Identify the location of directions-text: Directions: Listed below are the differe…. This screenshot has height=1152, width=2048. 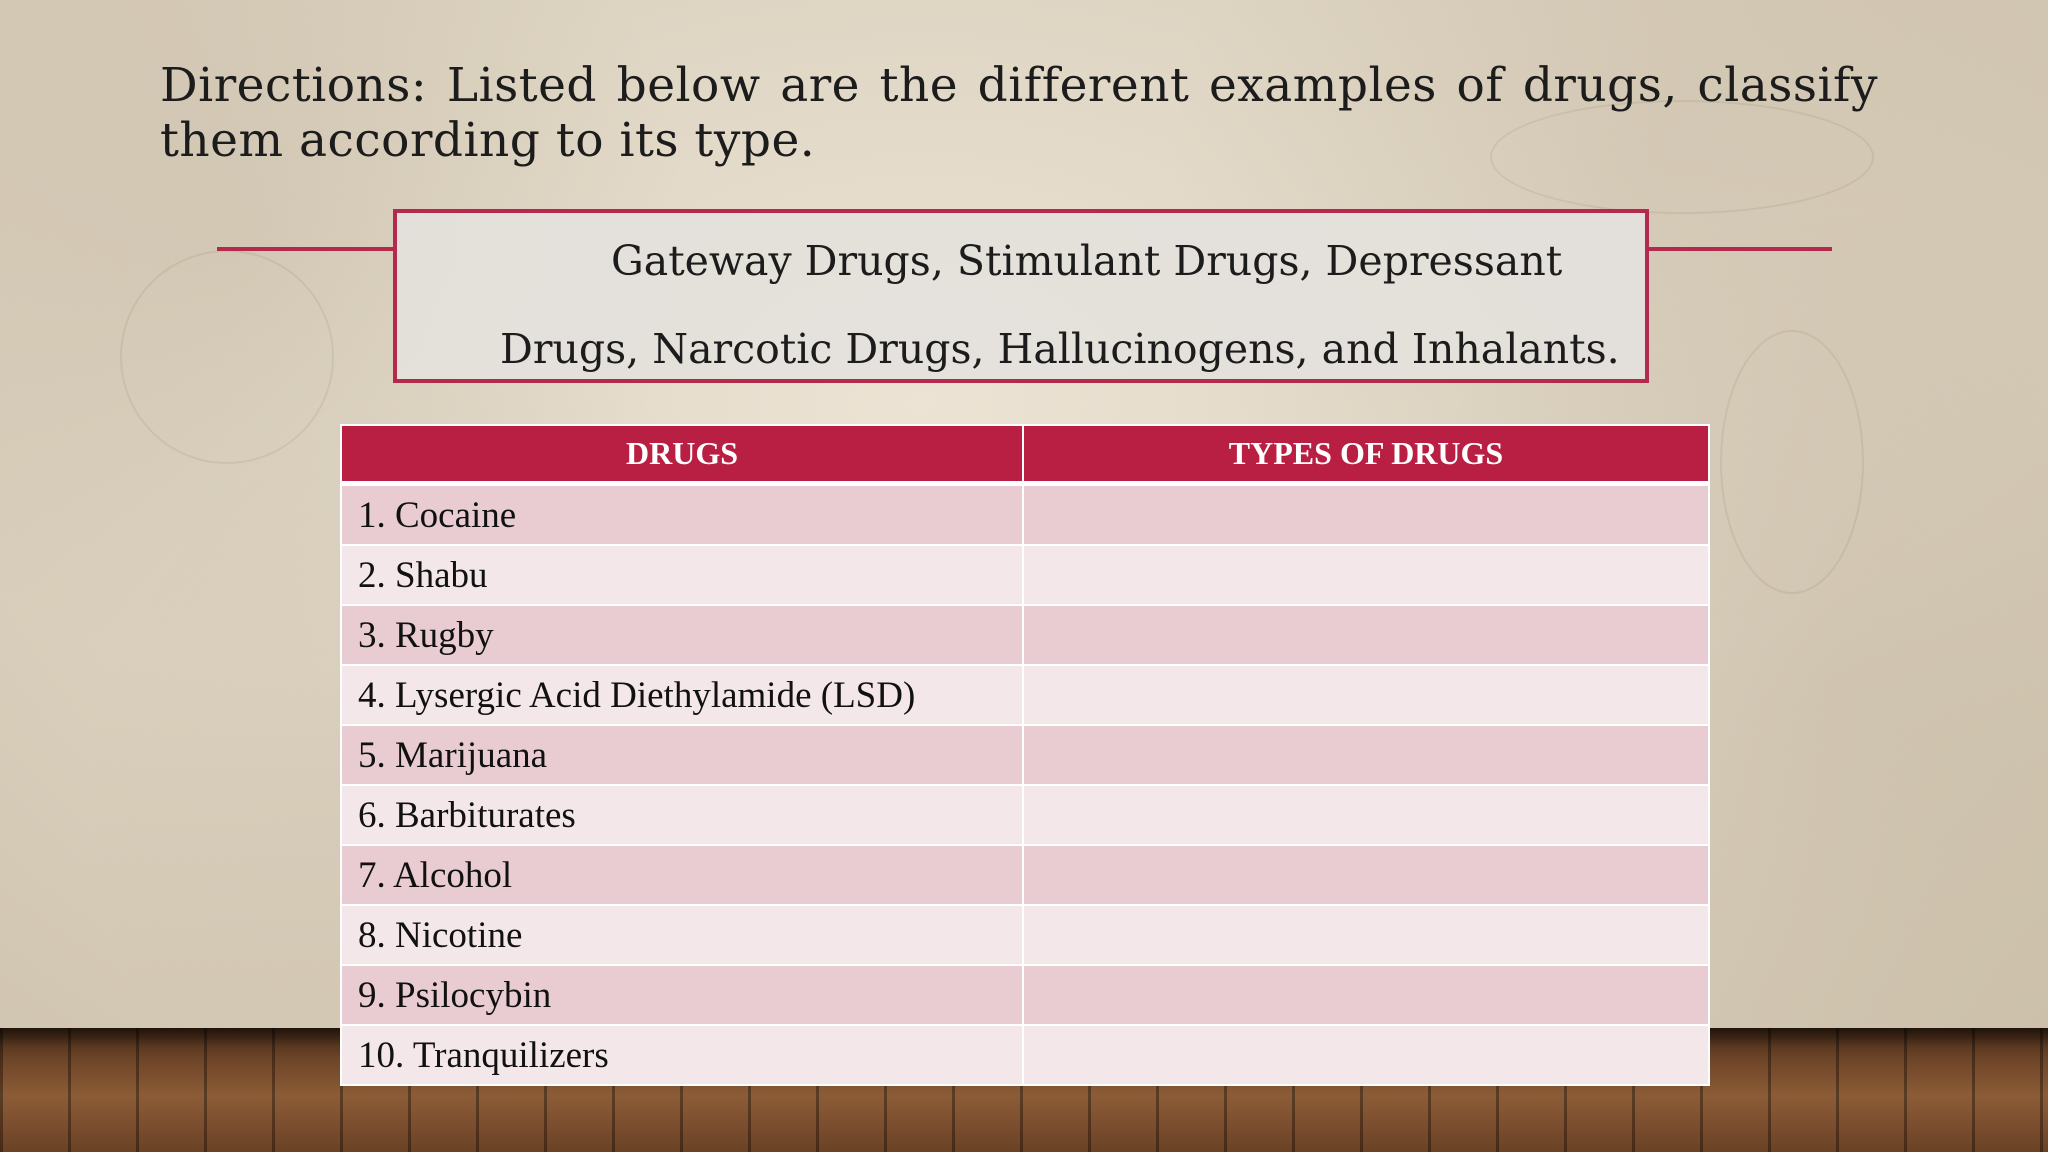
(1019, 113).